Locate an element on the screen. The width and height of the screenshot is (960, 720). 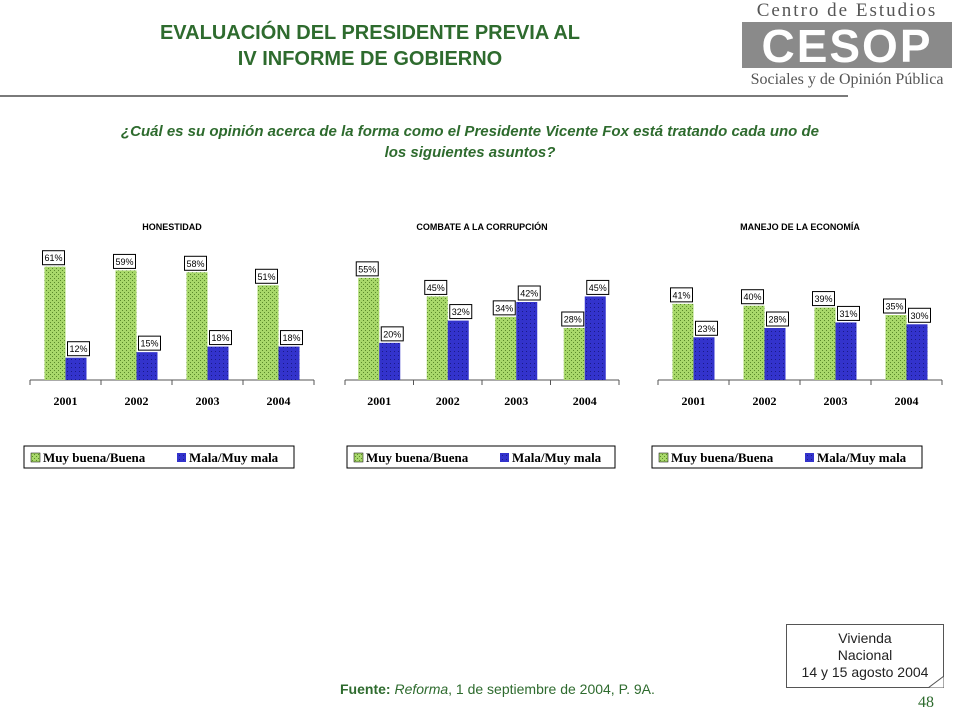
data-label: 23% is located at coordinates (706, 329).